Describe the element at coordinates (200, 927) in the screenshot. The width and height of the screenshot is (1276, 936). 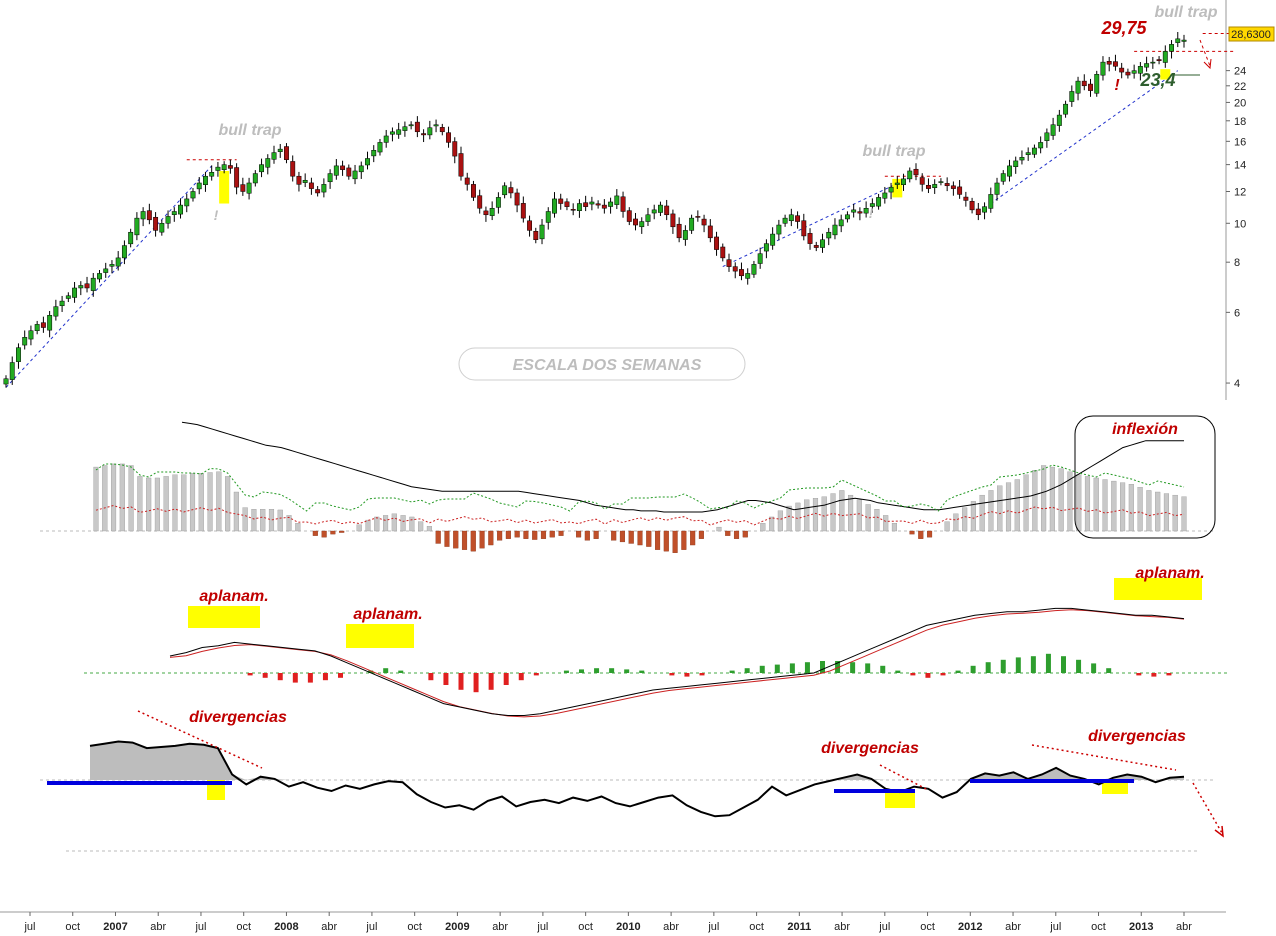
I see `x-month-label: jul` at that location.